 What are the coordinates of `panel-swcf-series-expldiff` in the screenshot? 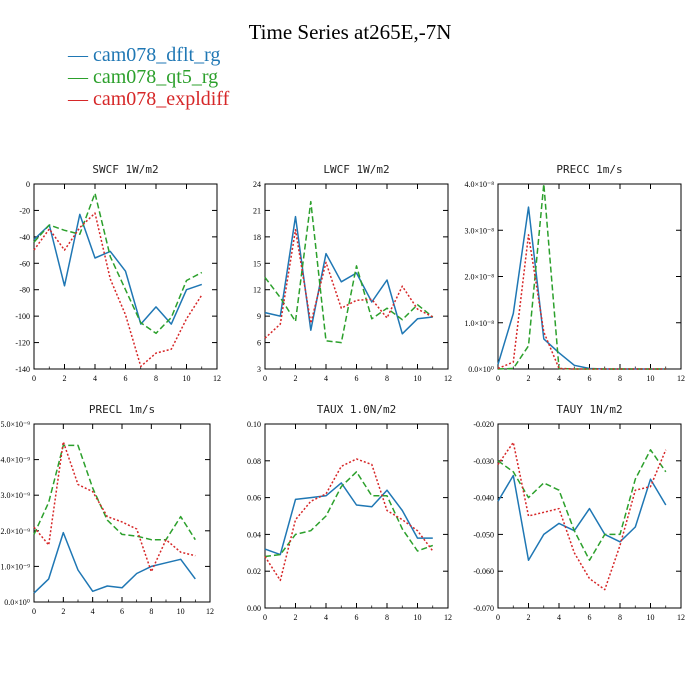 It's located at (118, 290).